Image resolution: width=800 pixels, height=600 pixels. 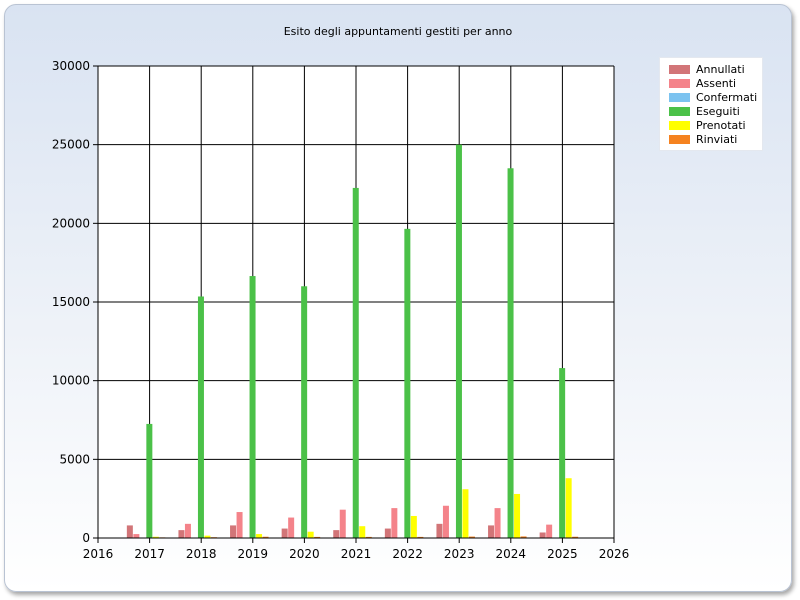 What do you see at coordinates (459, 554) in the screenshot?
I see `x-tick-label: 2023` at bounding box center [459, 554].